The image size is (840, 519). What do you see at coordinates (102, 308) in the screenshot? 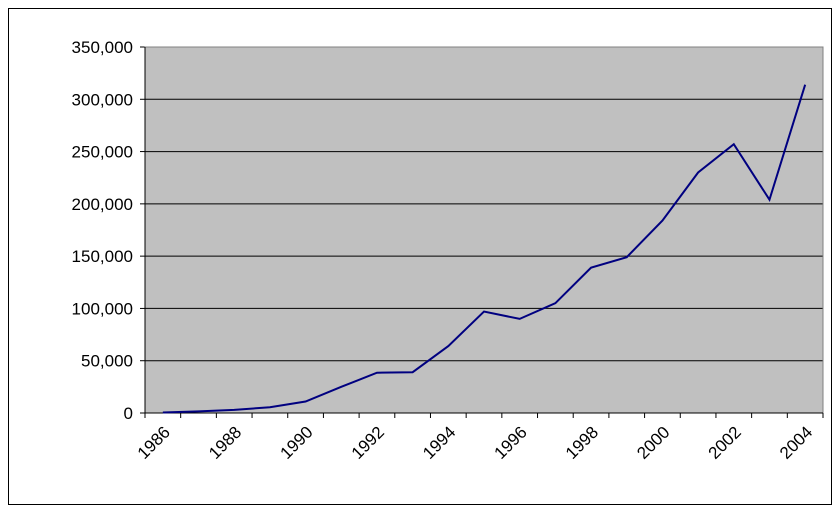
I see `y-tick-label: 100,000` at bounding box center [102, 308].